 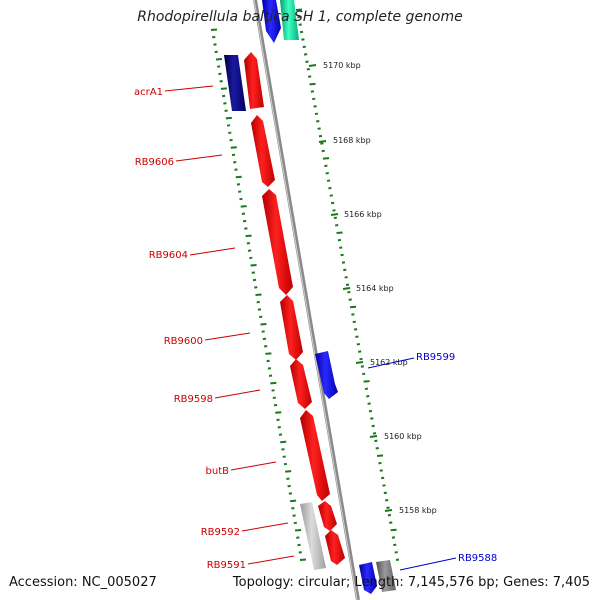 I want to click on gene-label-acrA1: acrA1, so click(x=148, y=92).